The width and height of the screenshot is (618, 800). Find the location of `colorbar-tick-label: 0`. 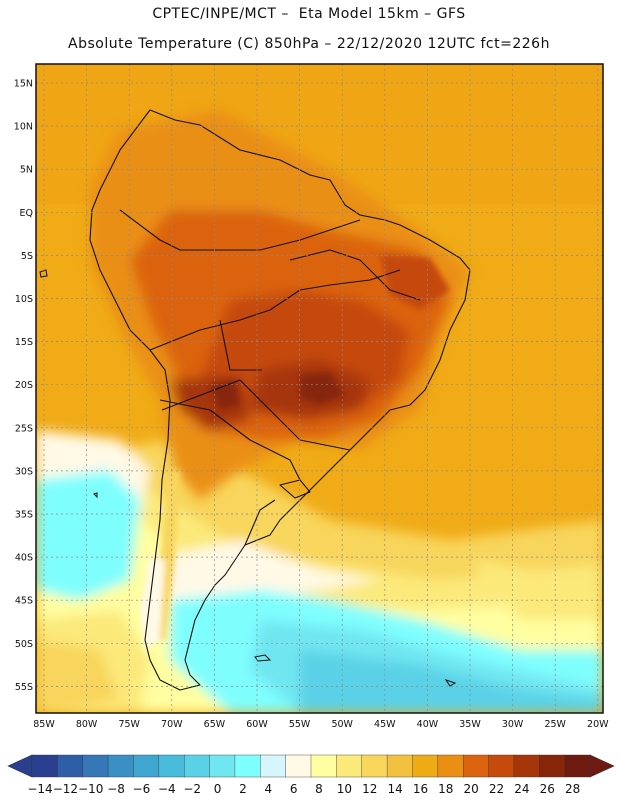

colorbar-tick-label: 0 is located at coordinates (218, 789).